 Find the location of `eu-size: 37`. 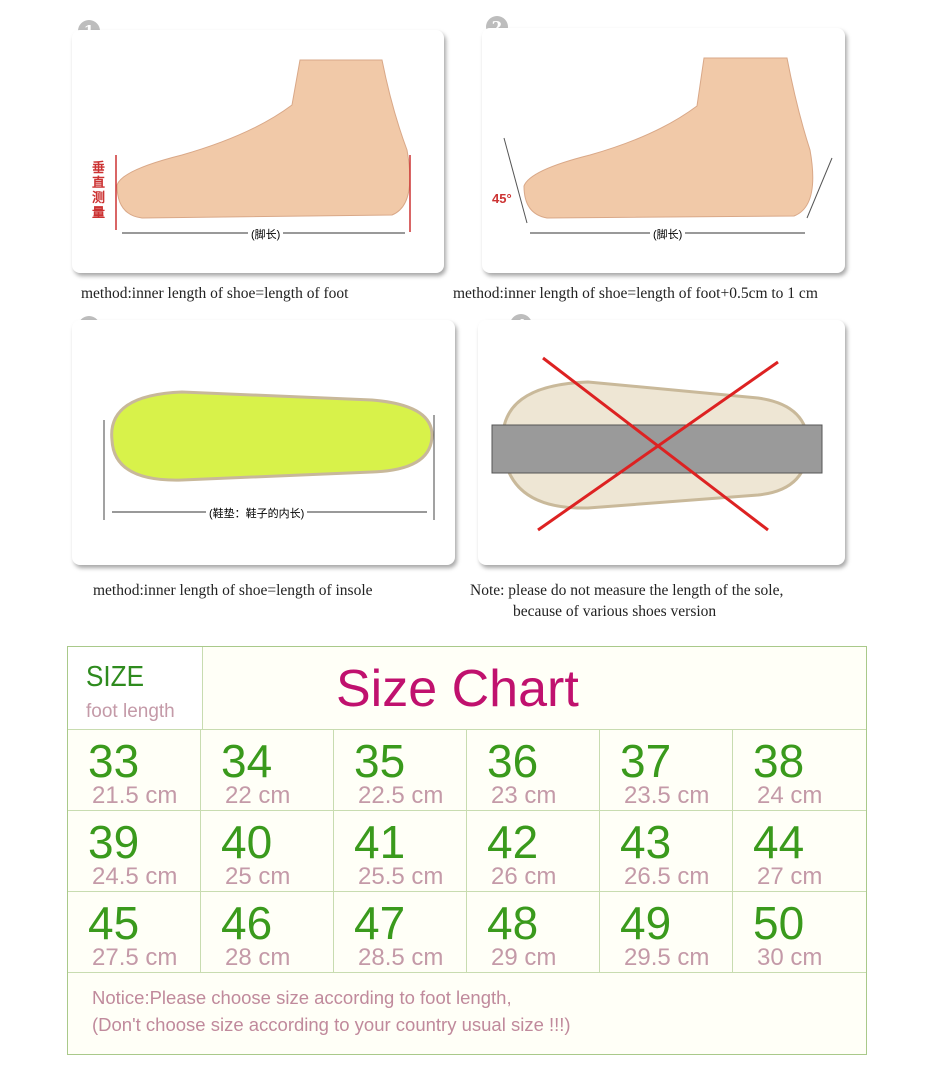

eu-size: 37 is located at coordinates (646, 761).